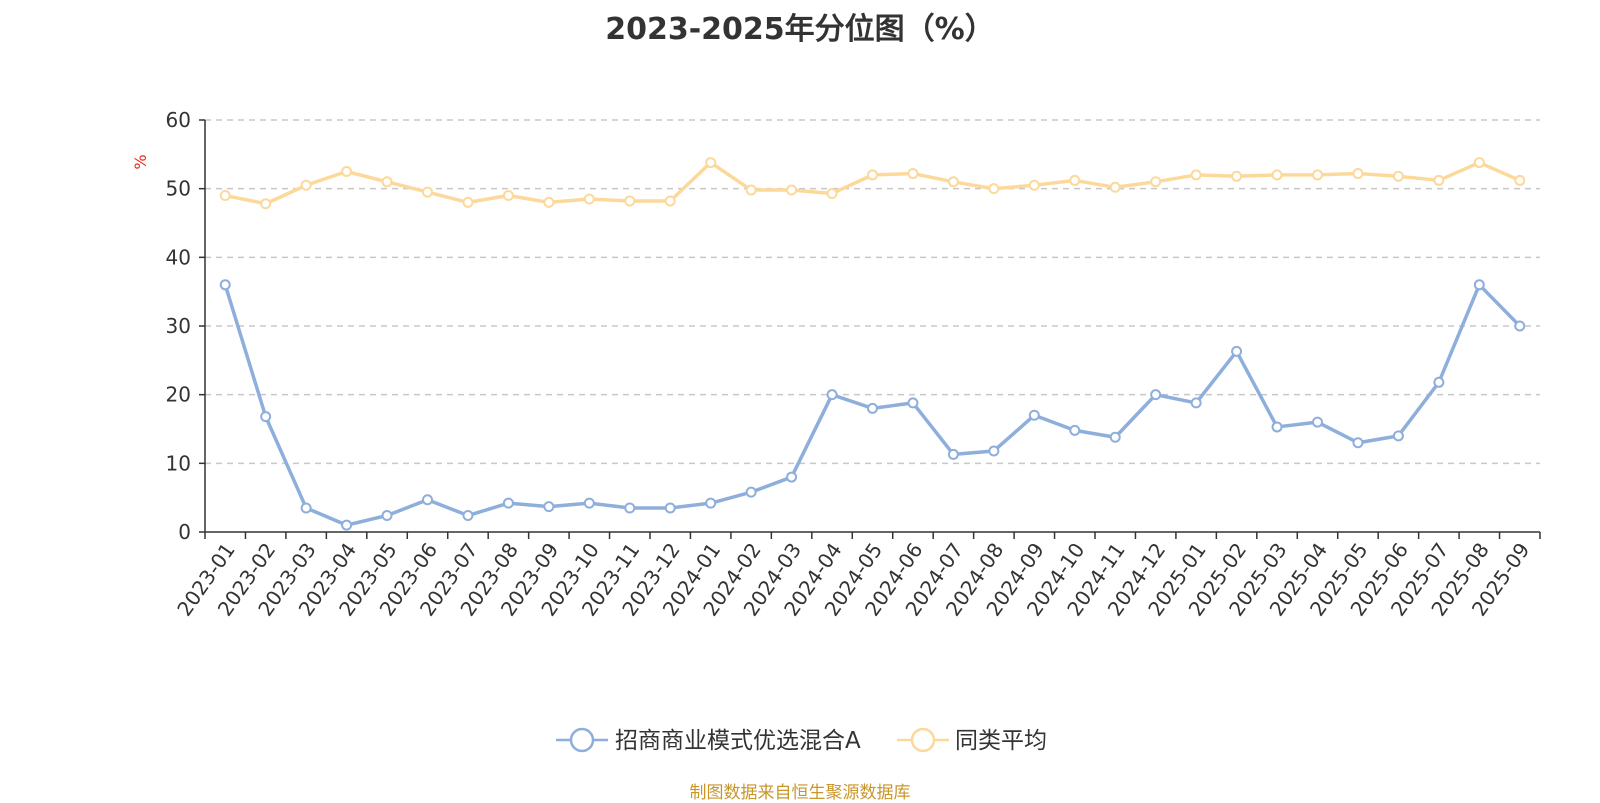  I want to click on legend-item-2: 同类平均, so click(972, 740).